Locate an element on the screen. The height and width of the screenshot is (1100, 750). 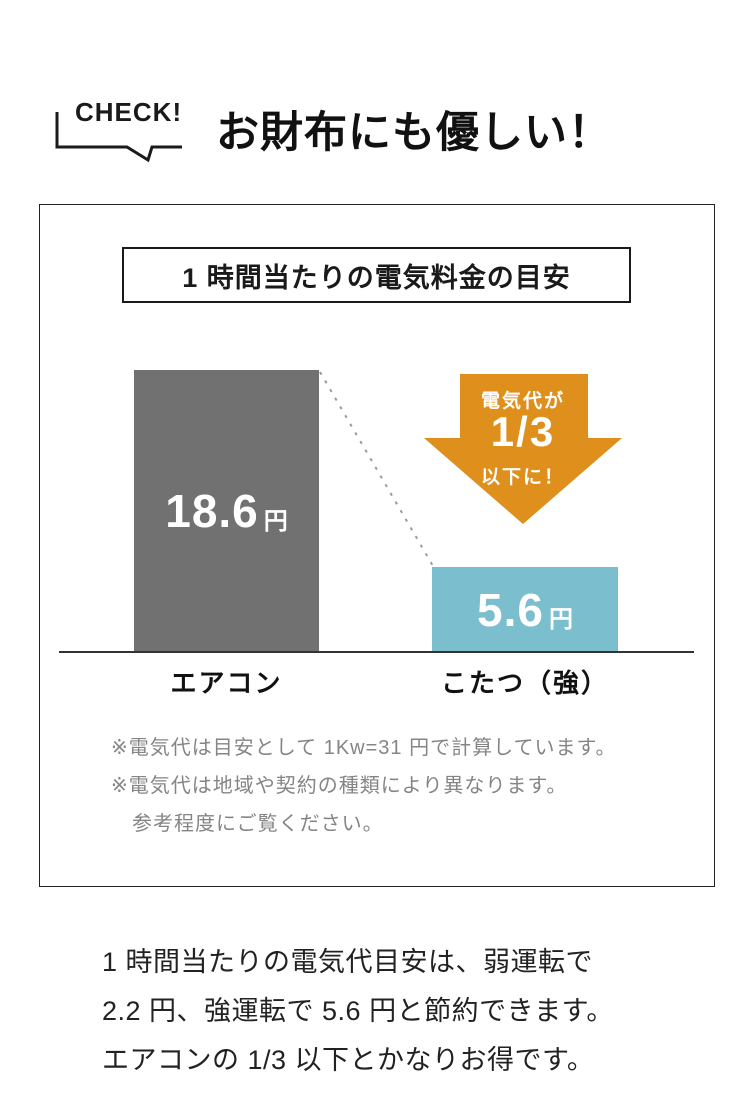
arrow-text-fraction: 1/3 is located at coordinates (523, 431).